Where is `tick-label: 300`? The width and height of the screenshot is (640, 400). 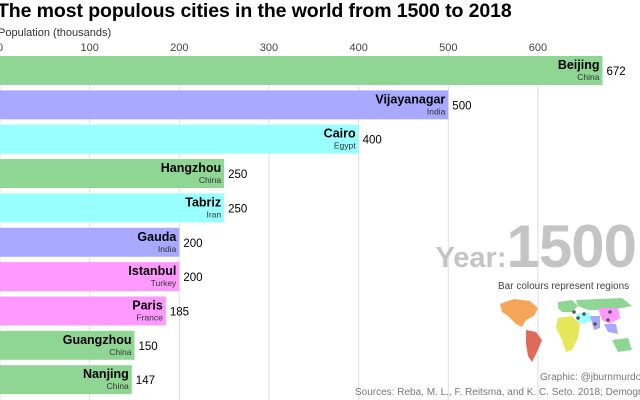
tick-label: 300 is located at coordinates (269, 48).